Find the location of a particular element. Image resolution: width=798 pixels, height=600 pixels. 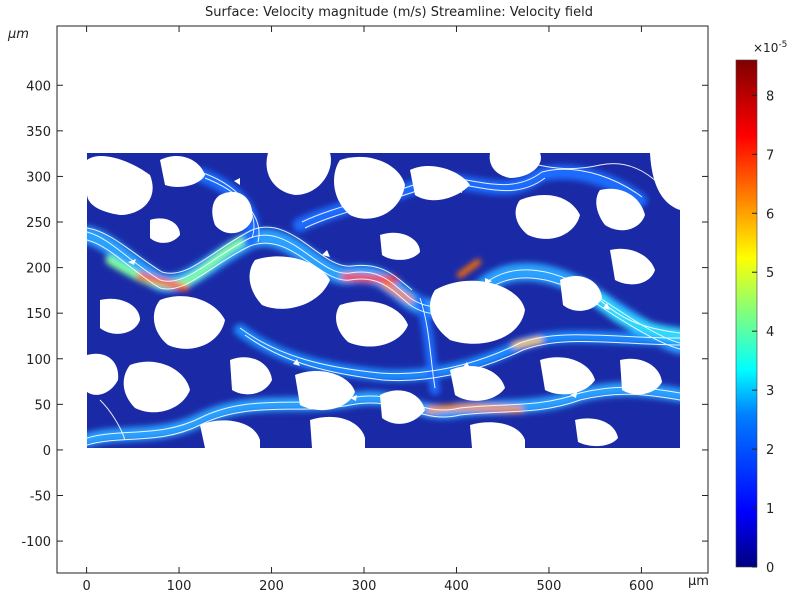

y-tick-label: 150 is located at coordinates (38, 314).